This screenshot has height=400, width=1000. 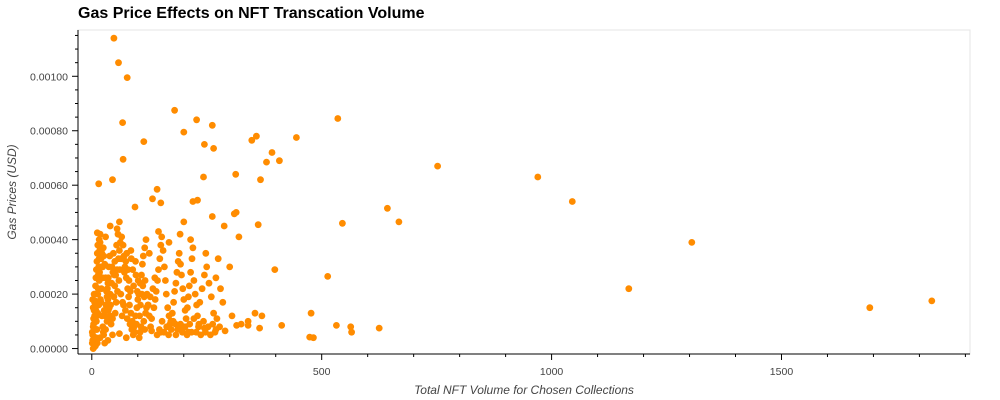 What do you see at coordinates (782, 372) in the screenshot?
I see `x-tick-label: 1500` at bounding box center [782, 372].